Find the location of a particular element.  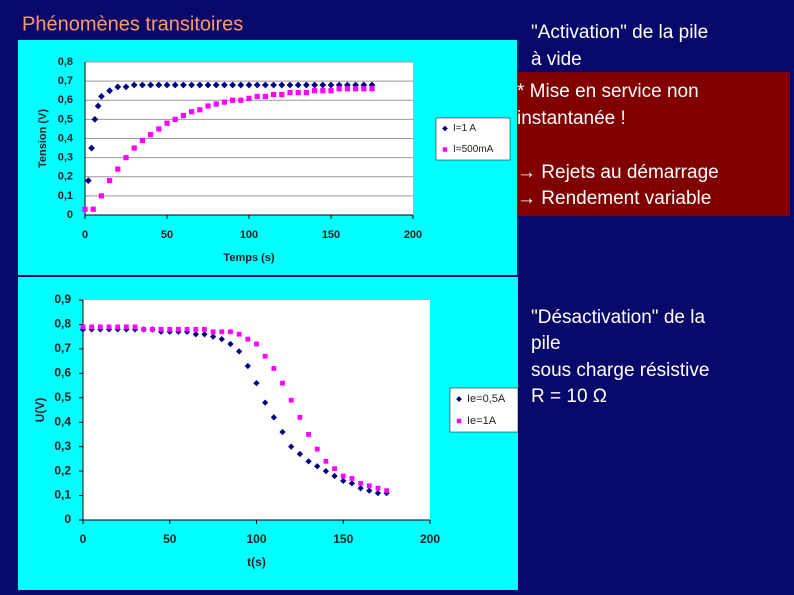

text-line: → Rejets au démarrage is located at coordinates (618, 172).